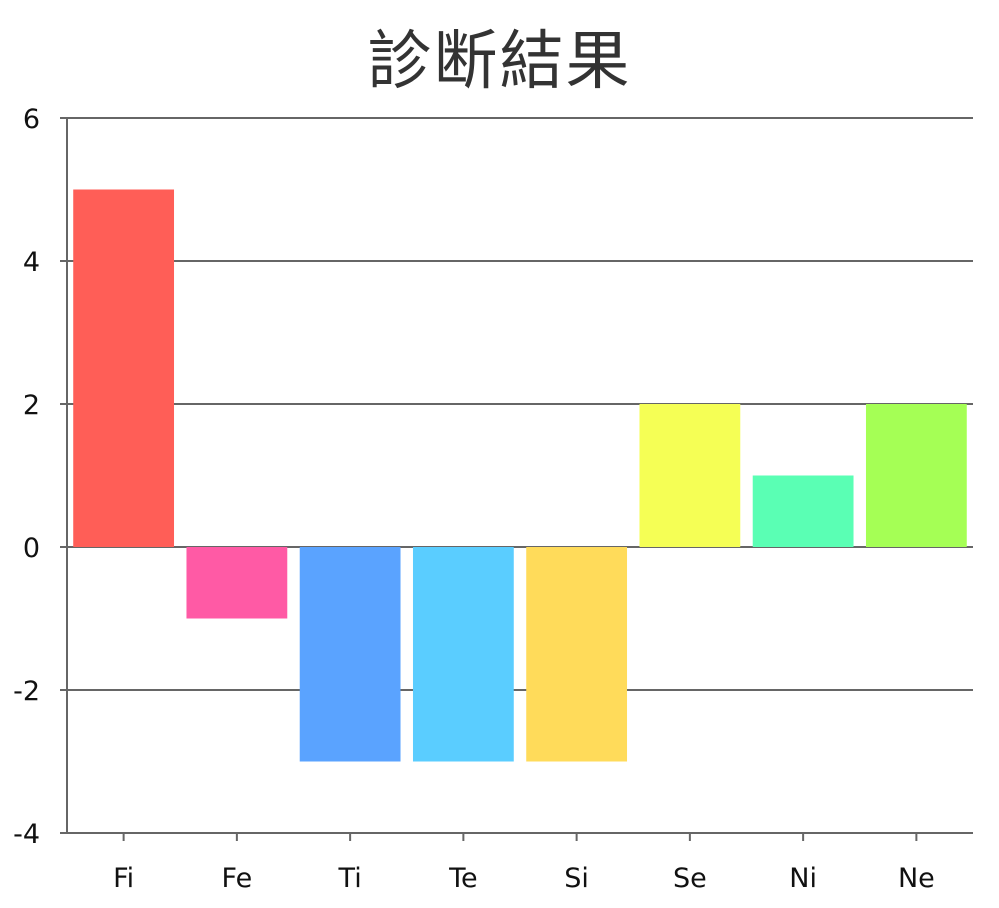 Image resolution: width=999 pixels, height=908 pixels. What do you see at coordinates (576, 878) in the screenshot?
I see `x-tick-label: Si` at bounding box center [576, 878].